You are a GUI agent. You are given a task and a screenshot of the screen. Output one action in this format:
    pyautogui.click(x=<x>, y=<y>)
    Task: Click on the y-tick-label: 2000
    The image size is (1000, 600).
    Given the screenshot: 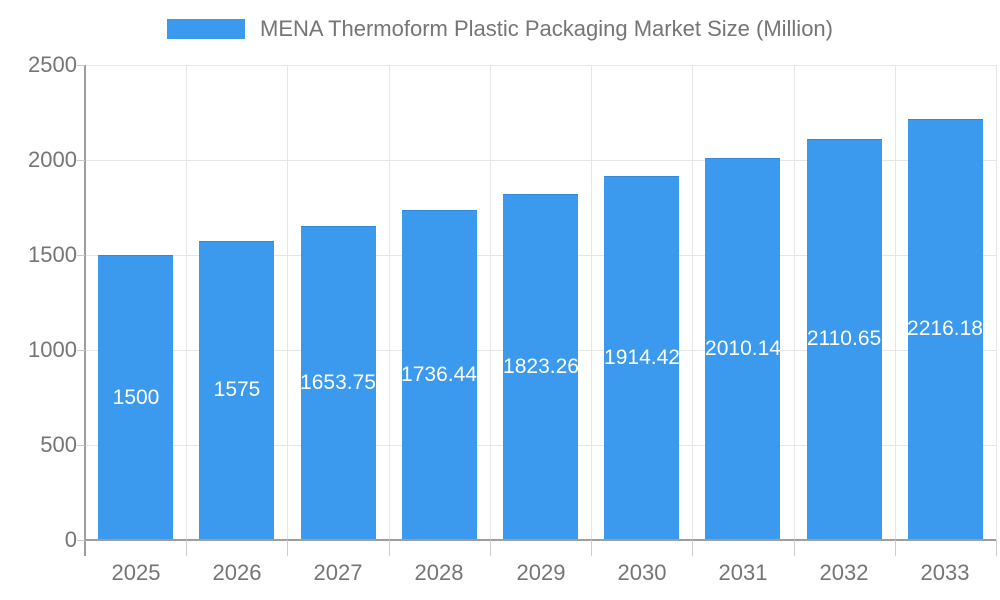 What is the action you would take?
    pyautogui.click(x=52, y=159)
    